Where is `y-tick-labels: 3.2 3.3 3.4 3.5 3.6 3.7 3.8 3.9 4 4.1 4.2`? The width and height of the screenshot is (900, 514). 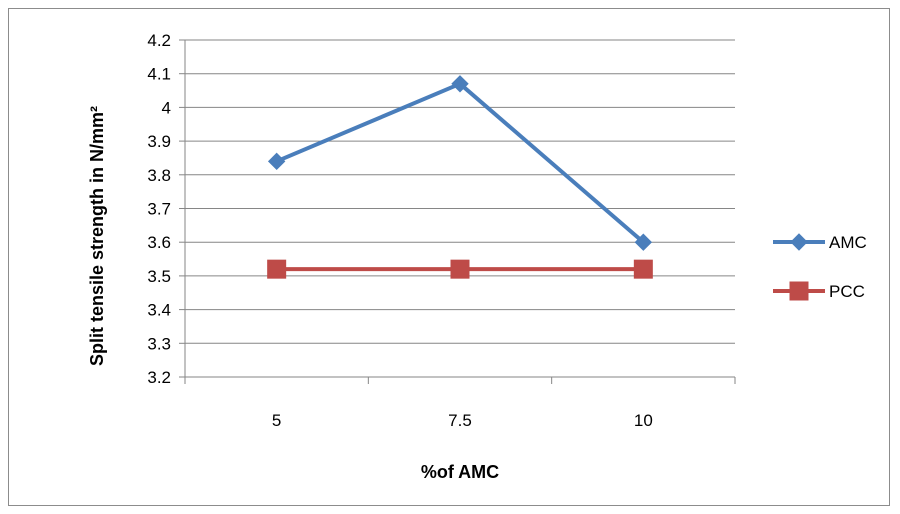 y-tick-labels: 3.2 3.3 3.4 3.5 3.6 3.7 3.8 3.9 4 4.1 4.2 is located at coordinates (159, 209).